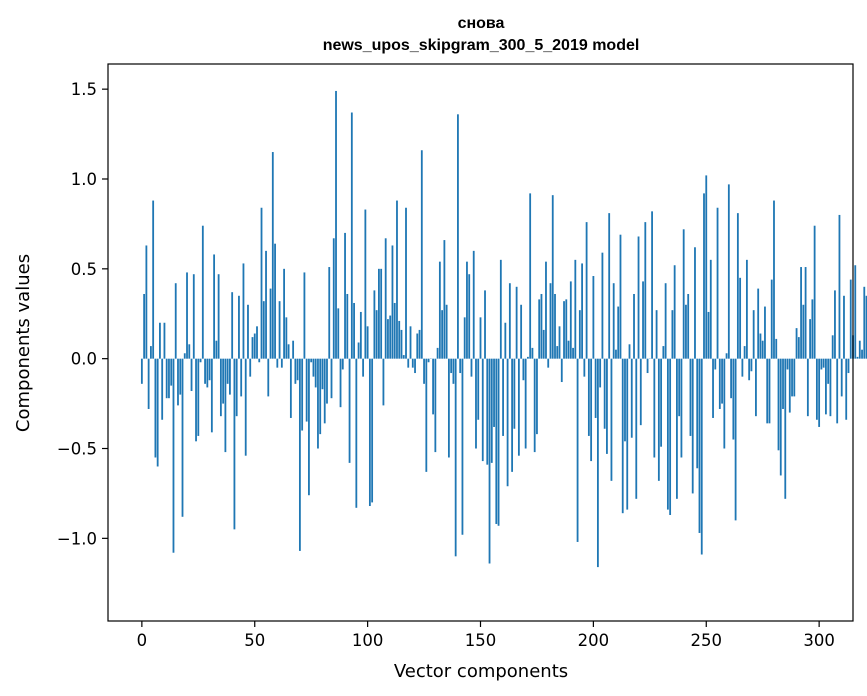  I want to click on y-axis-label: Components values, so click(23, 343).